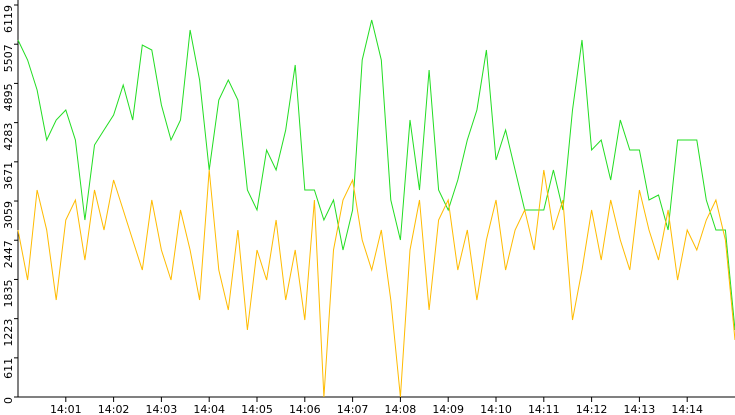  What do you see at coordinates (640, 409) in the screenshot?
I see `x-tick-label: 14:13` at bounding box center [640, 409].